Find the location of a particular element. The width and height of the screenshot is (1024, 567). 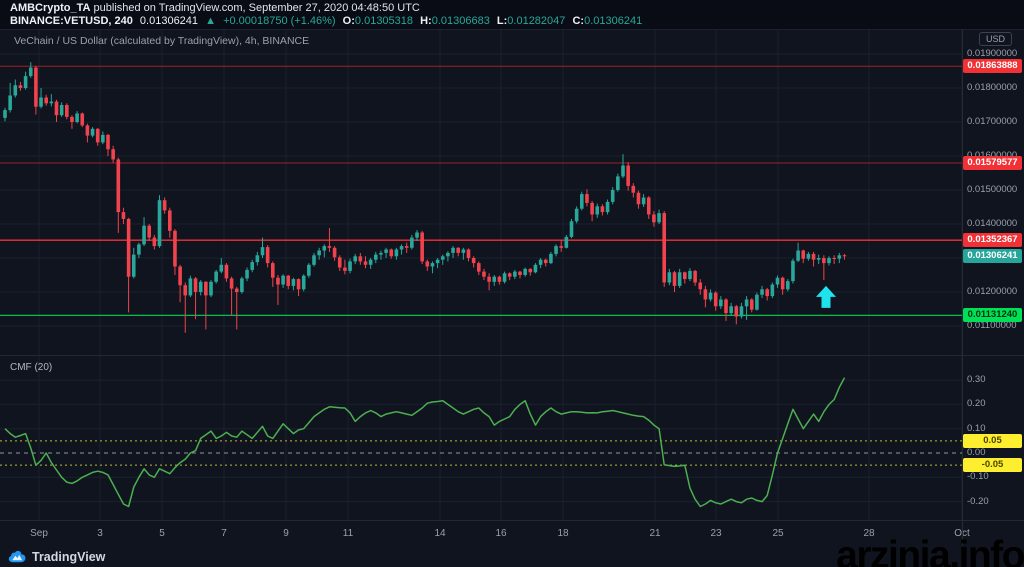

support-price-badge: 0.01131240 is located at coordinates (992, 315).